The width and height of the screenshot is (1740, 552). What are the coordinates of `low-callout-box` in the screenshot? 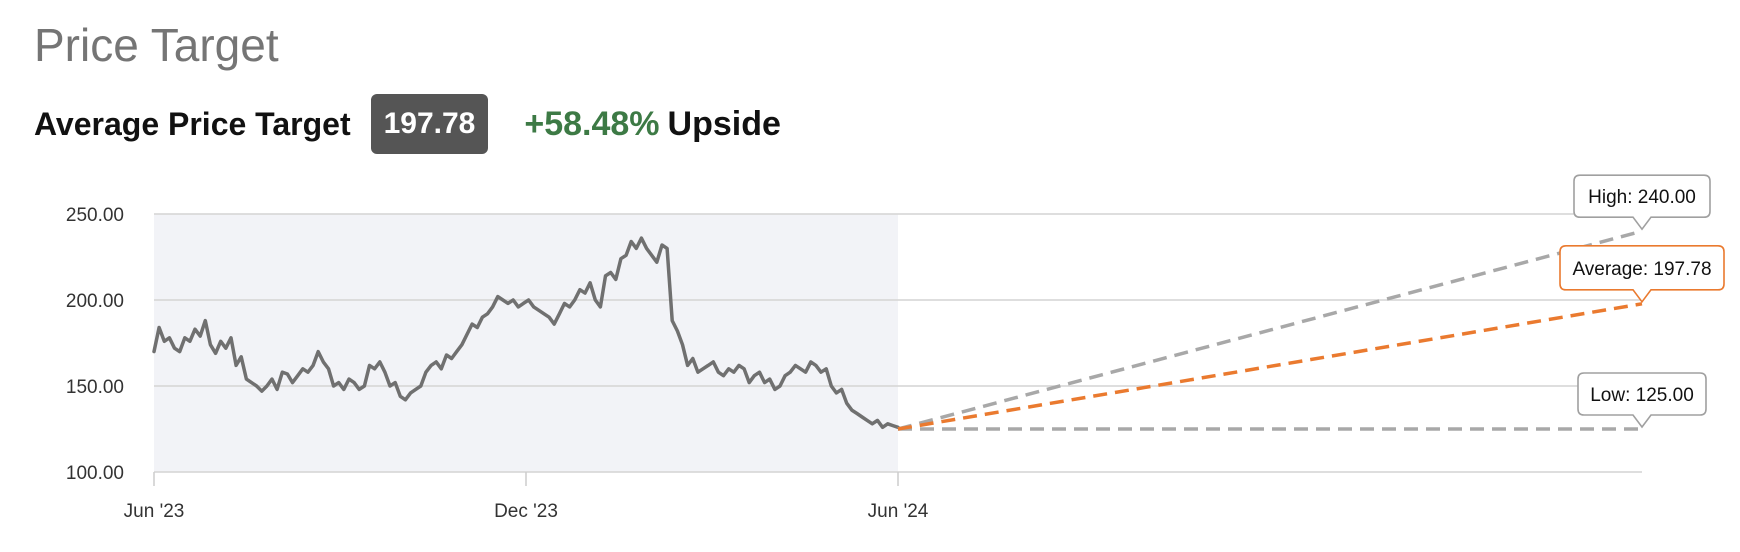 It's located at (1642, 400).